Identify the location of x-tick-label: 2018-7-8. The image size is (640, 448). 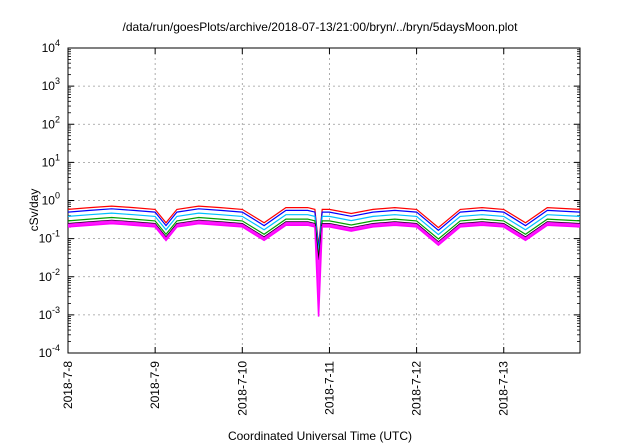
(68, 385).